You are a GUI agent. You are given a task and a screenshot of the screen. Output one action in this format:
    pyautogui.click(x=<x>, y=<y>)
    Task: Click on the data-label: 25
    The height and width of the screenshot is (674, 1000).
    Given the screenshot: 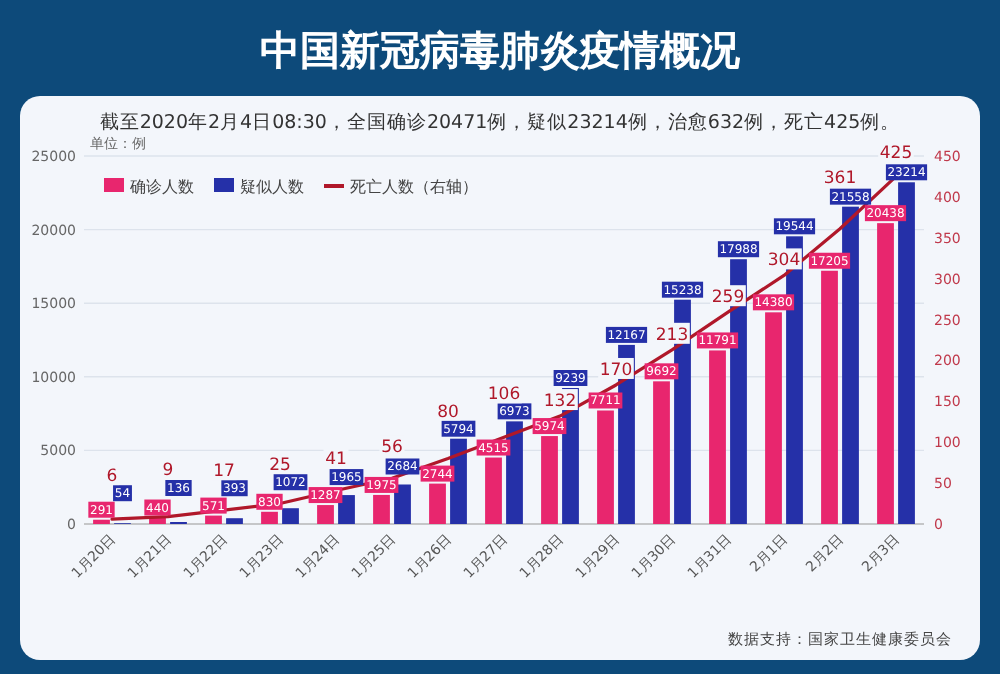 What is the action you would take?
    pyautogui.click(x=280, y=465)
    